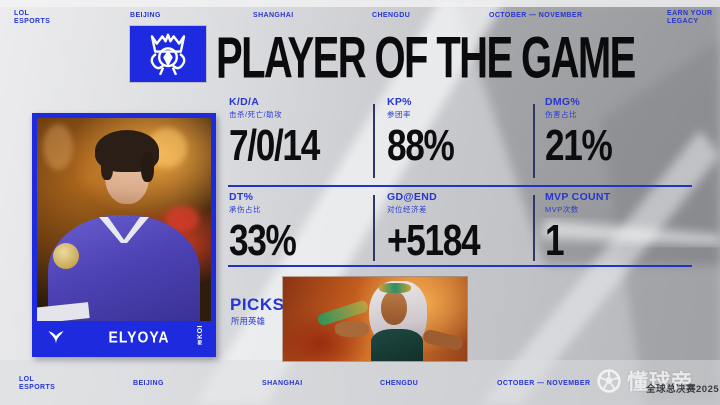 The height and width of the screenshot is (405, 720). Describe the element at coordinates (426, 58) in the screenshot. I see `page-title: PLAYER OF THE GAME` at that location.